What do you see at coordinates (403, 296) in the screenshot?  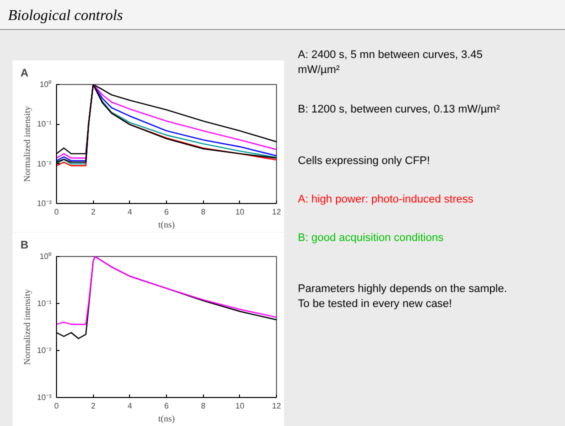 I see `text: Parameters highly depends on the sample. To be tested in every new case!` at bounding box center [403, 296].